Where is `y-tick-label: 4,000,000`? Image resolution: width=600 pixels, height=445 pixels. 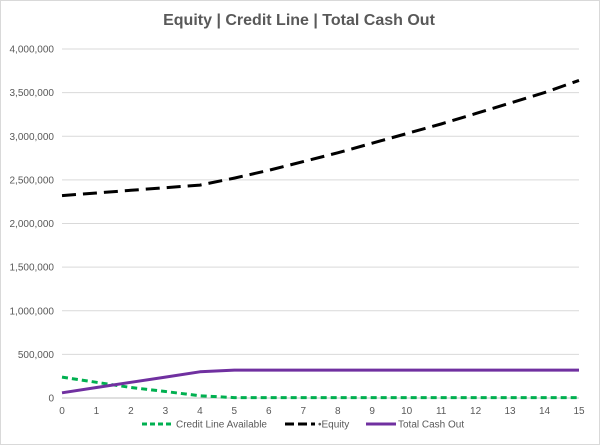
y-tick-label: 4,000,000 is located at coordinates (32, 50).